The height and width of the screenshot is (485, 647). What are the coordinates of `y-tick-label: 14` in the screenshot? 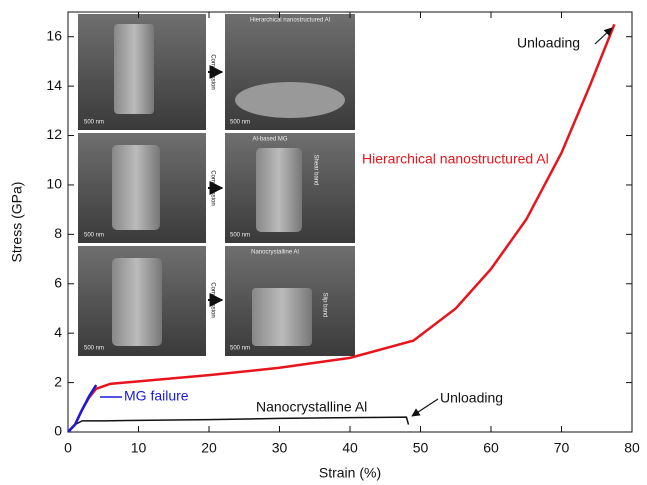 It's located at (54, 85).